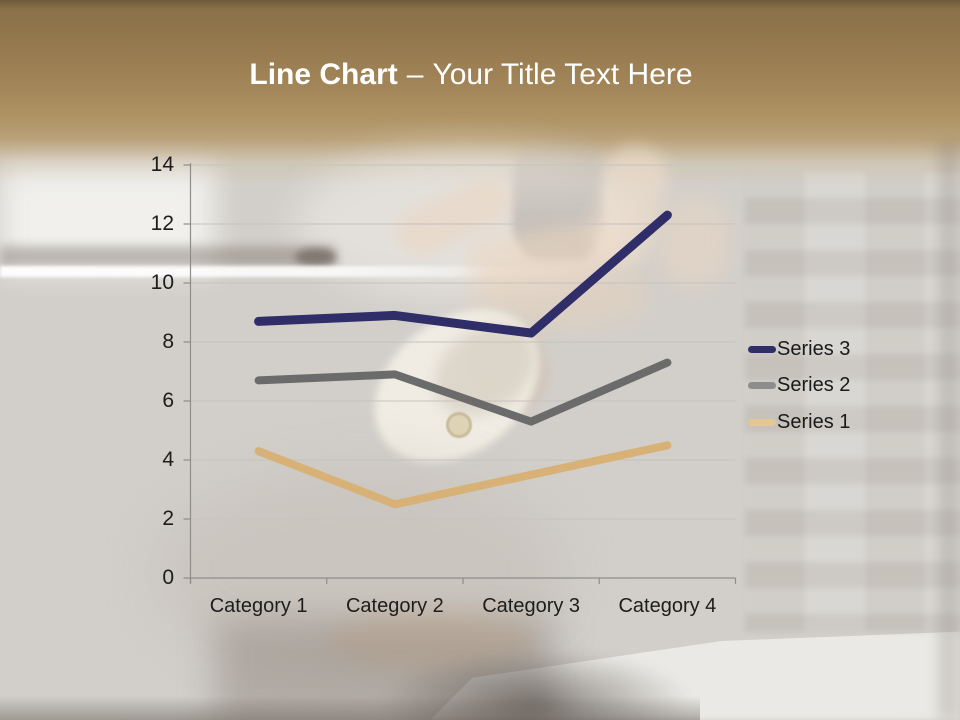 The width and height of the screenshot is (960, 720). Describe the element at coordinates (168, 459) in the screenshot. I see `y-axis-tick-label: 4` at that location.